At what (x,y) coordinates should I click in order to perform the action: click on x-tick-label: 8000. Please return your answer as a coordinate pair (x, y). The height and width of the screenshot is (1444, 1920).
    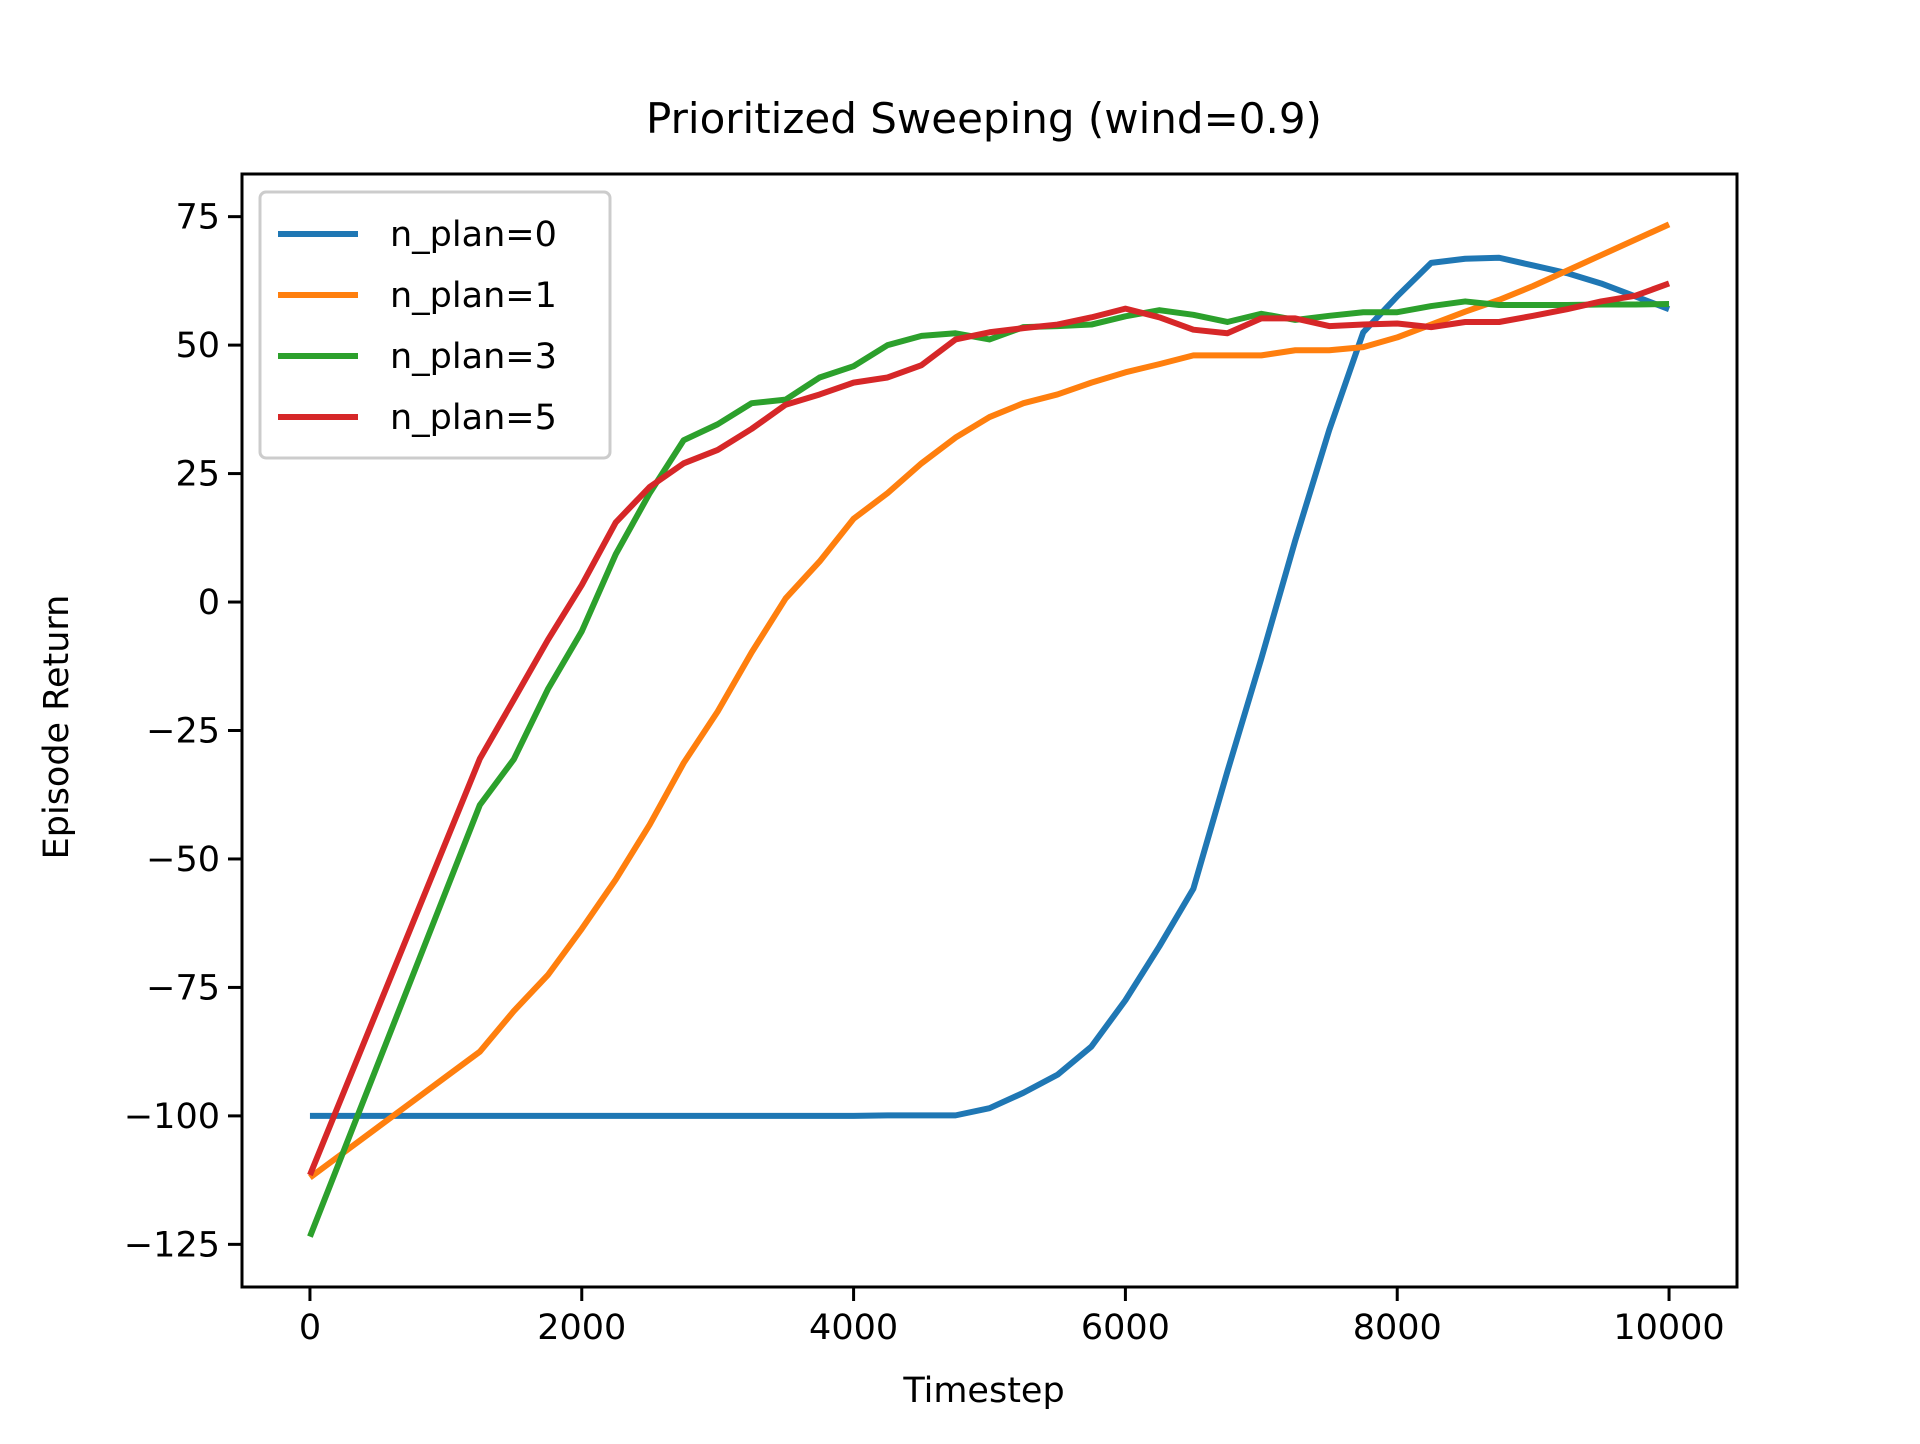
    Looking at the image, I should click on (1397, 1328).